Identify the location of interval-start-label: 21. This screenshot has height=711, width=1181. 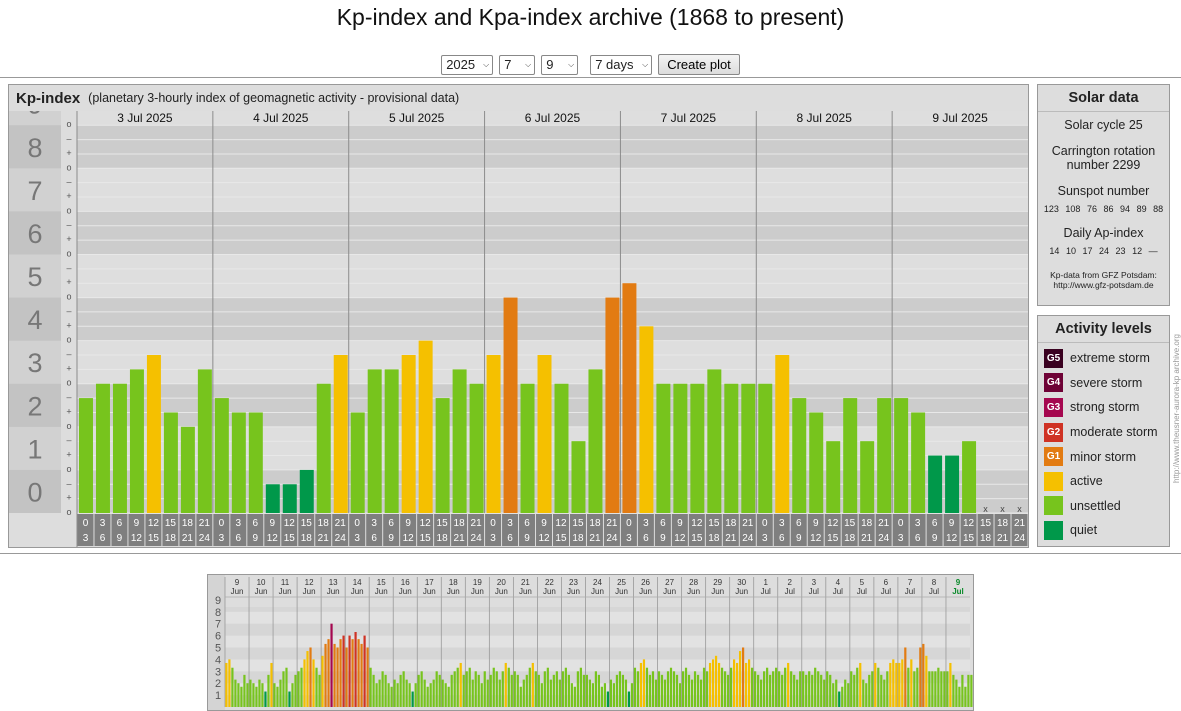
(612, 523).